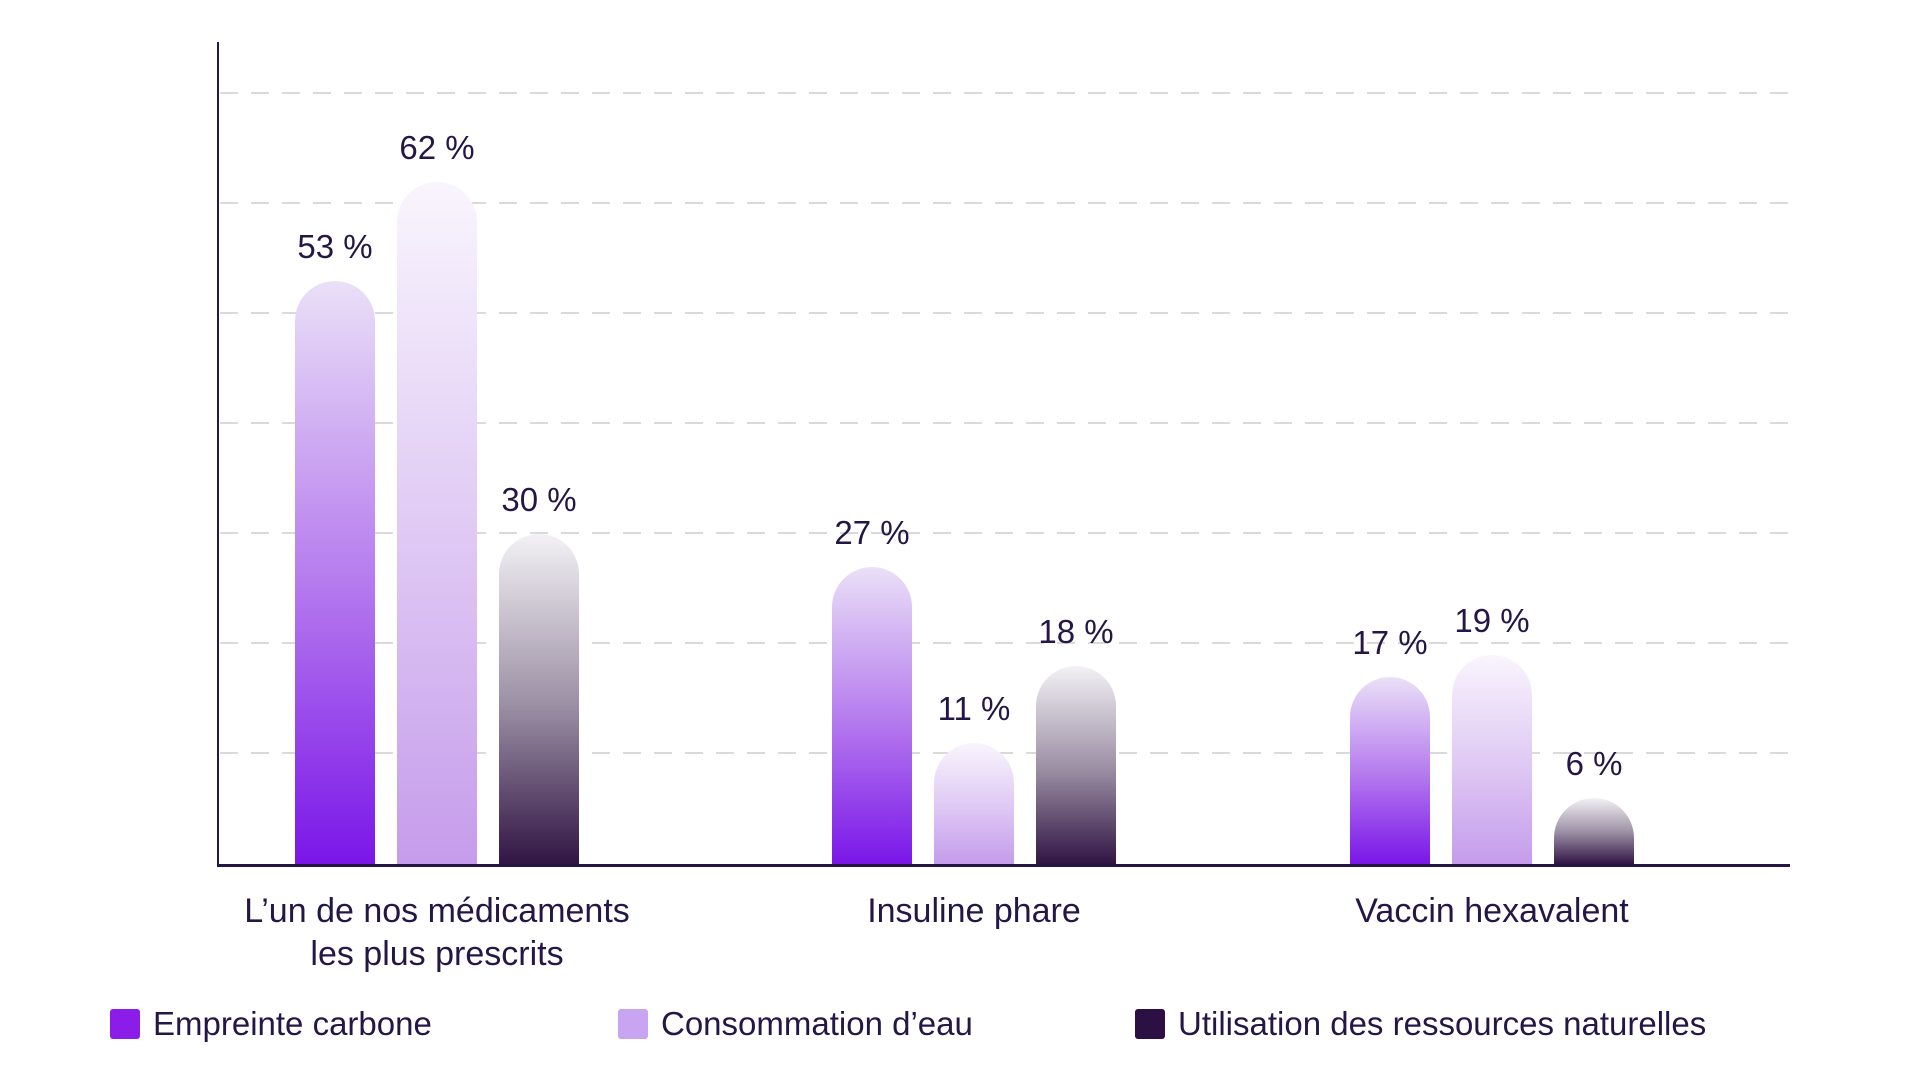 The image size is (1920, 1080). I want to click on bar-value-label: 19 %, so click(1492, 620).